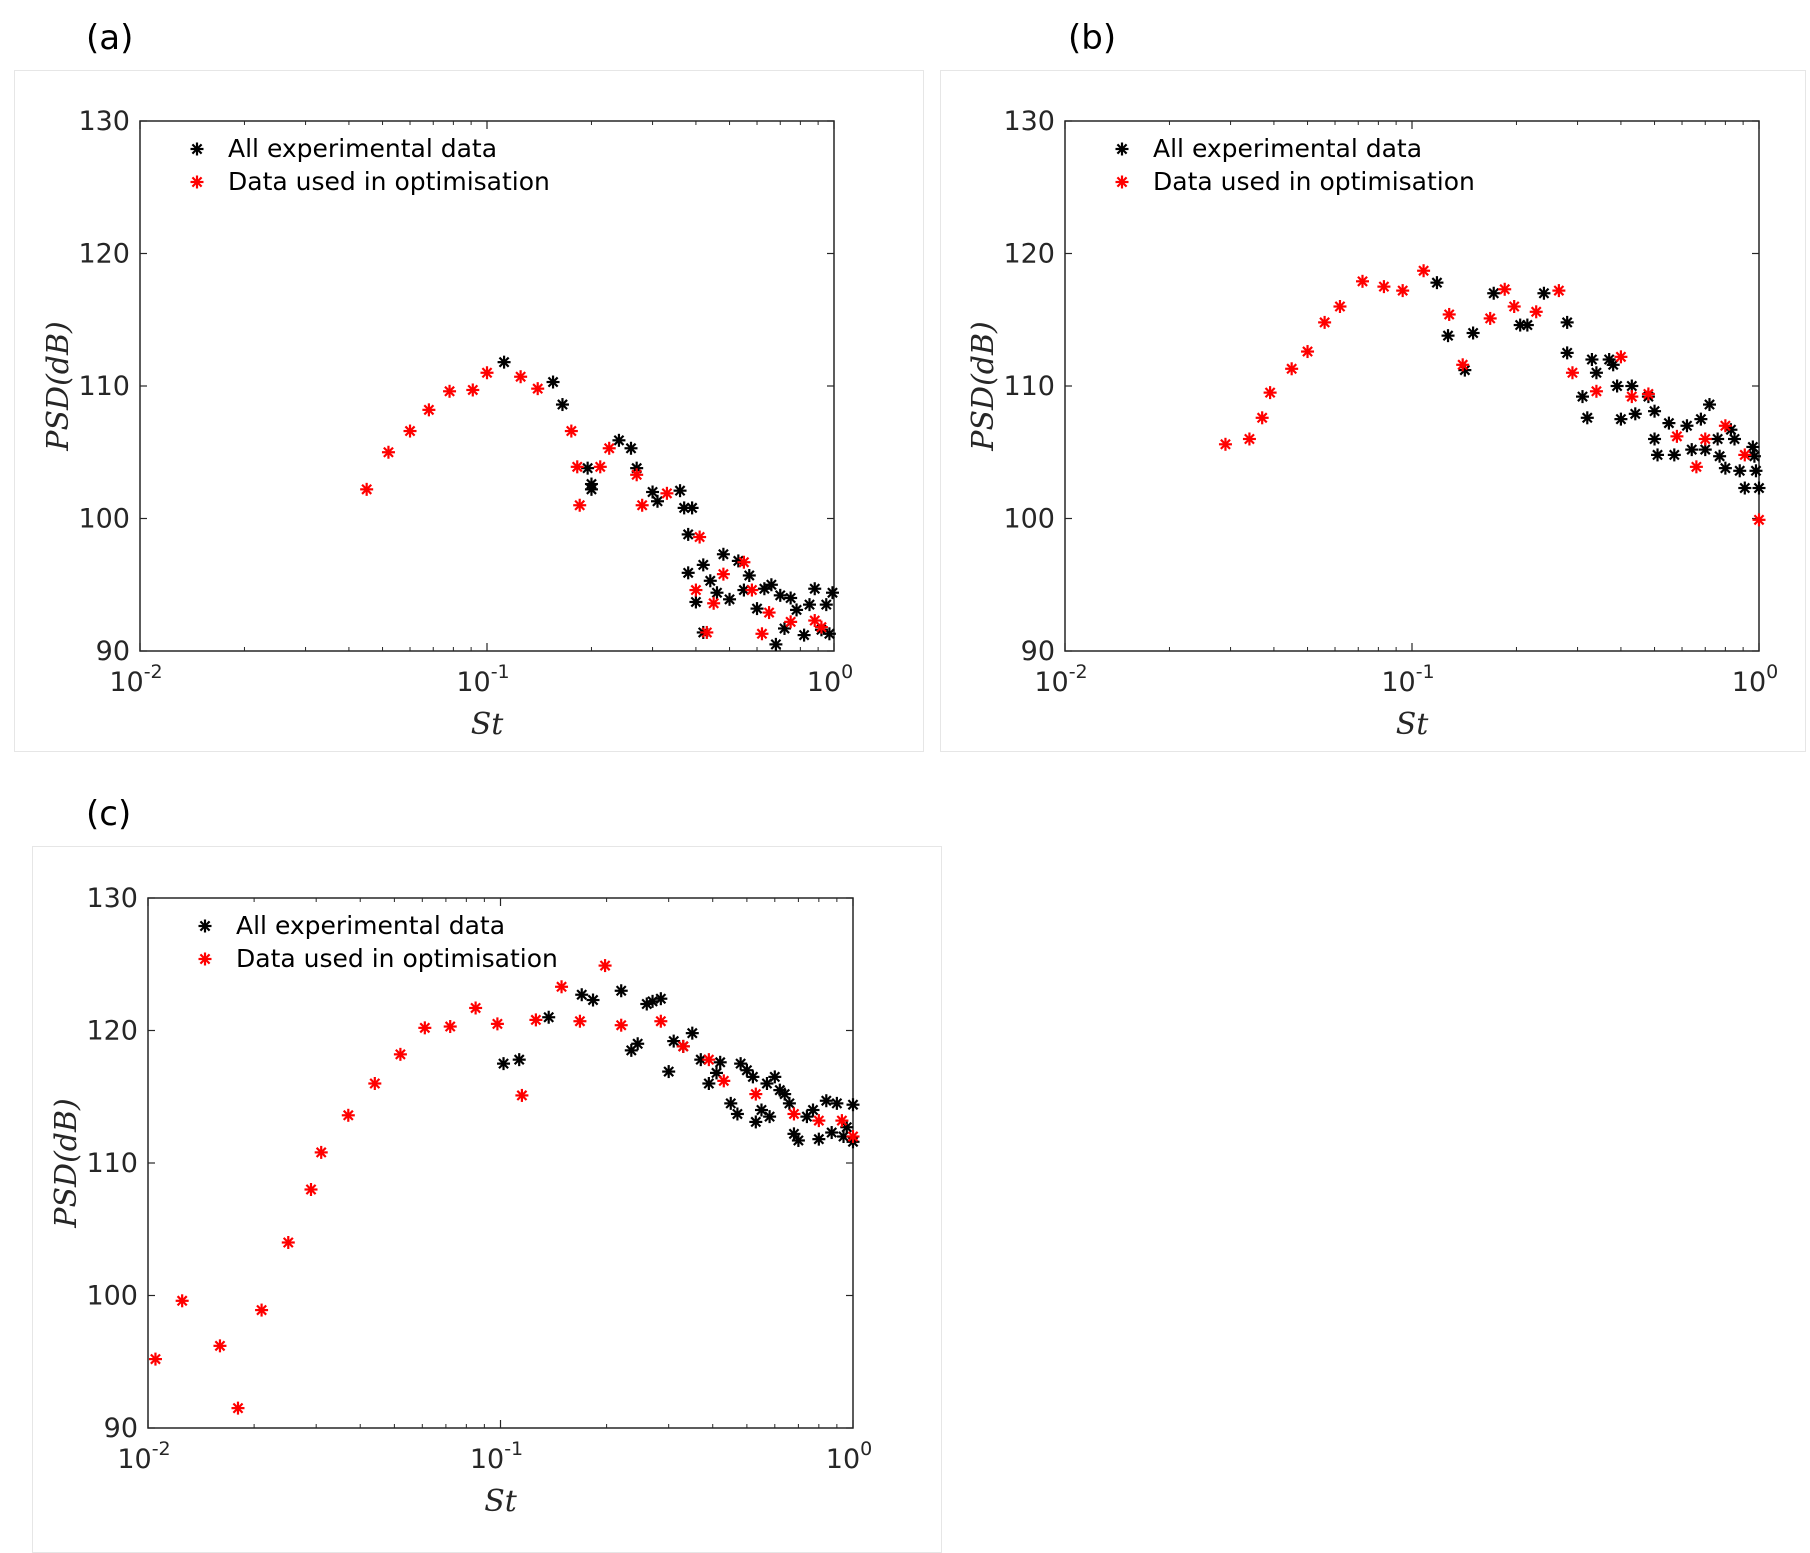  Describe the element at coordinates (668, 503) in the screenshot. I see `series-all-data` at that location.